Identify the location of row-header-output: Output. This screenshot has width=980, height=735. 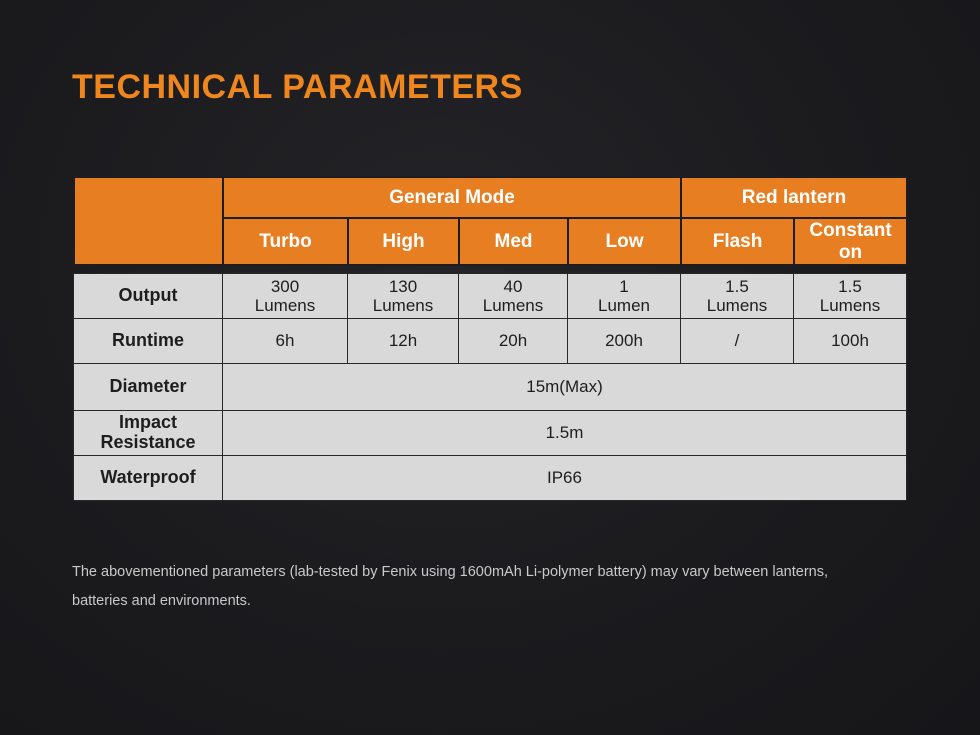
(148, 296).